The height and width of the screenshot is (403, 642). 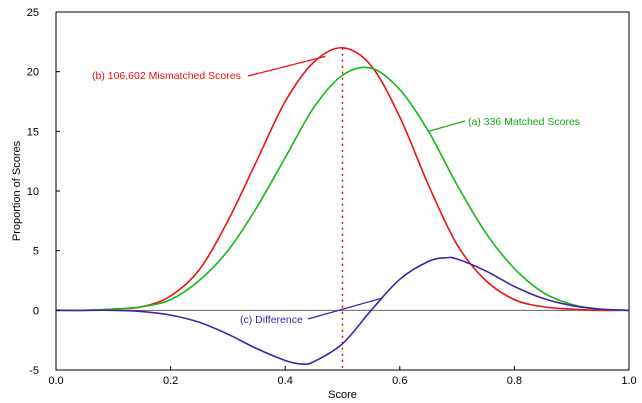 What do you see at coordinates (399, 381) in the screenshot?
I see `x-tick-label: 0.6` at bounding box center [399, 381].